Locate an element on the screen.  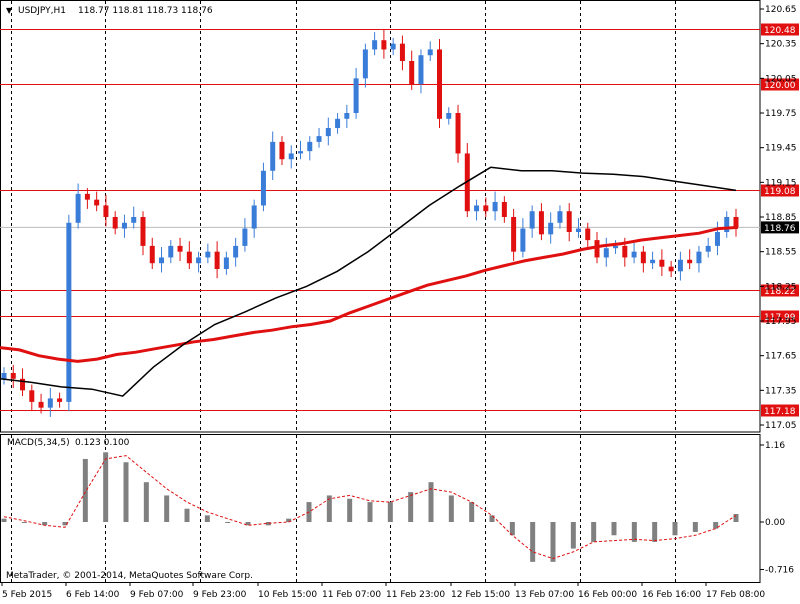
y-tick-label: 120.65 is located at coordinates (781, 10).